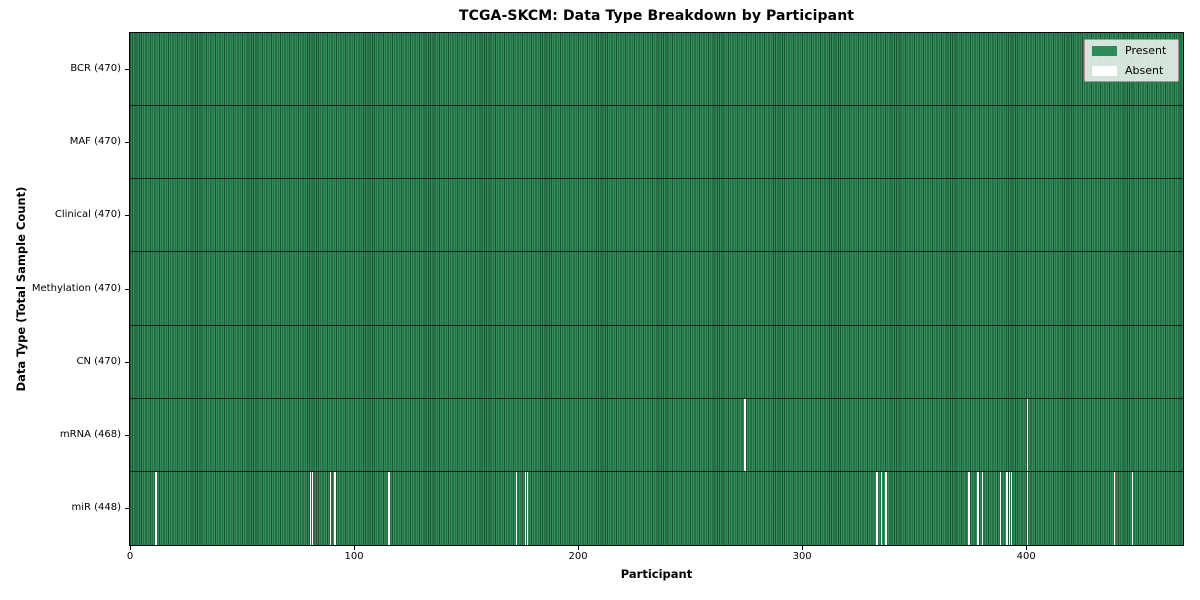 The width and height of the screenshot is (1200, 600). I want to click on legend-item-absent: Absent, so click(1132, 70).